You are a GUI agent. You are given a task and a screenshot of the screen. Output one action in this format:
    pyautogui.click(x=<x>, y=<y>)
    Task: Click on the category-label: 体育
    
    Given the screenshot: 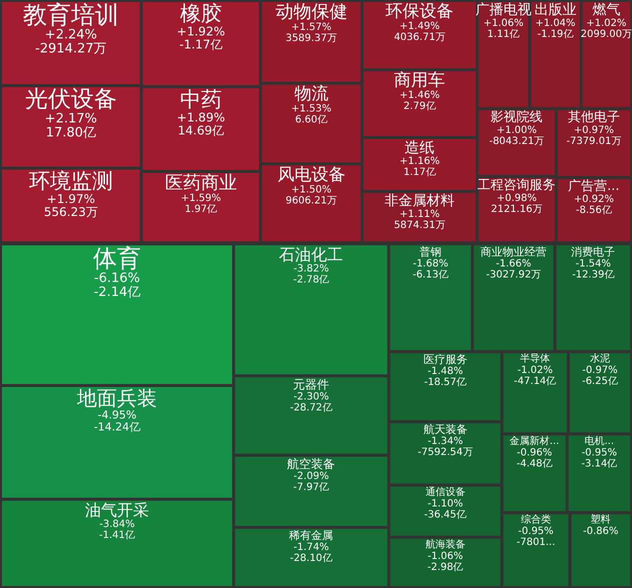 What is the action you would take?
    pyautogui.click(x=117, y=258)
    